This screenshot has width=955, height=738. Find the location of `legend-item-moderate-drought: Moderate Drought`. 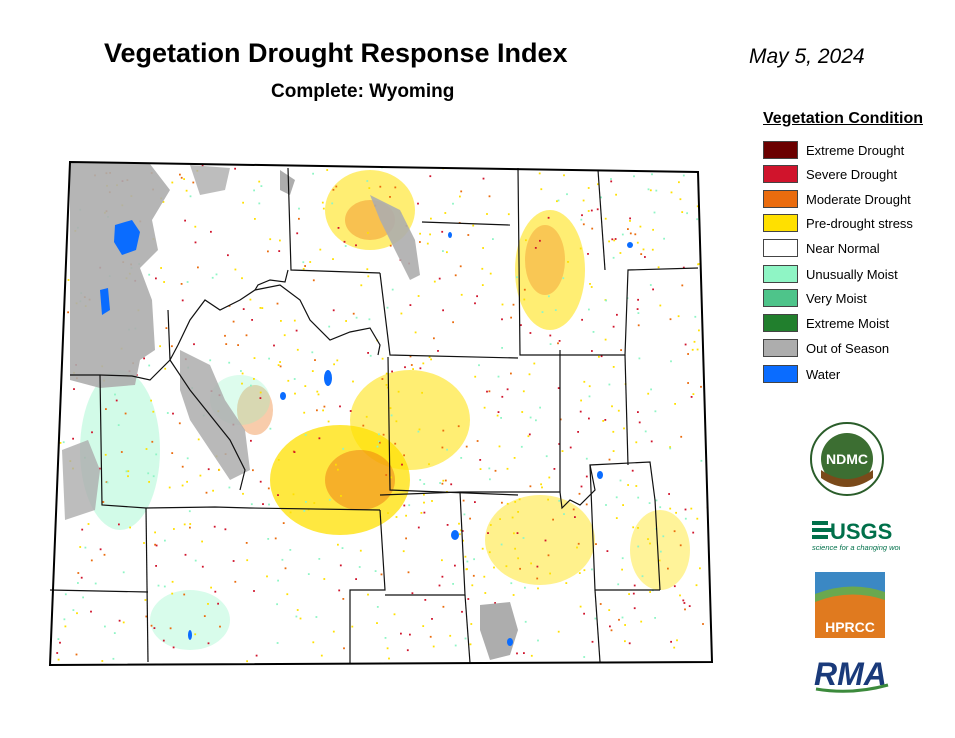

legend-item-moderate-drought: Moderate Drought is located at coordinates (837, 199).